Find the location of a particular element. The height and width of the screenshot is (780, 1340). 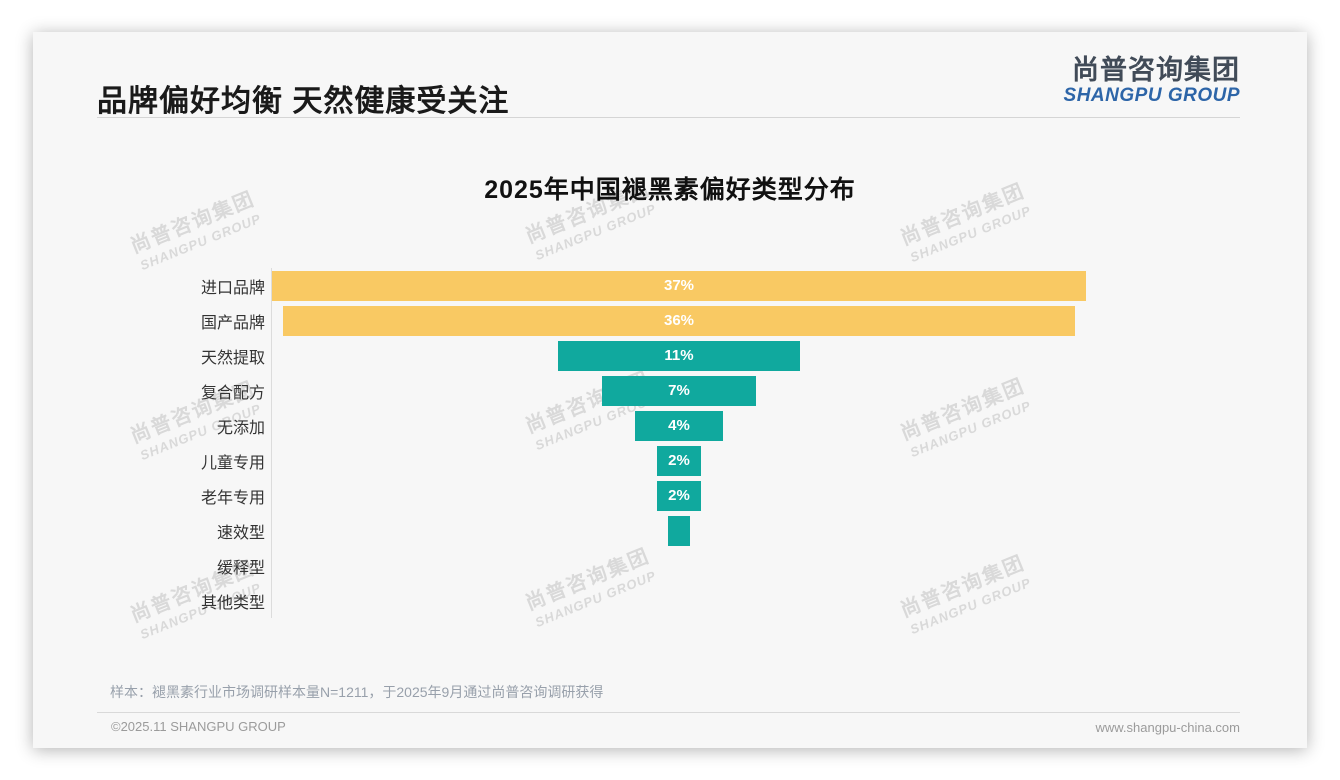

logo-english-name: SHANGPU GROUP is located at coordinates (1151, 95).